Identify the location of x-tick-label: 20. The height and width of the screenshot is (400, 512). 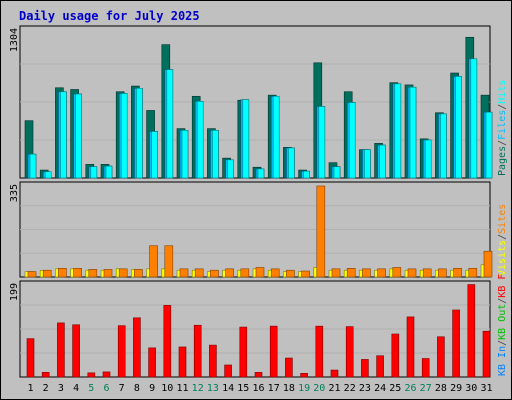
(319, 388).